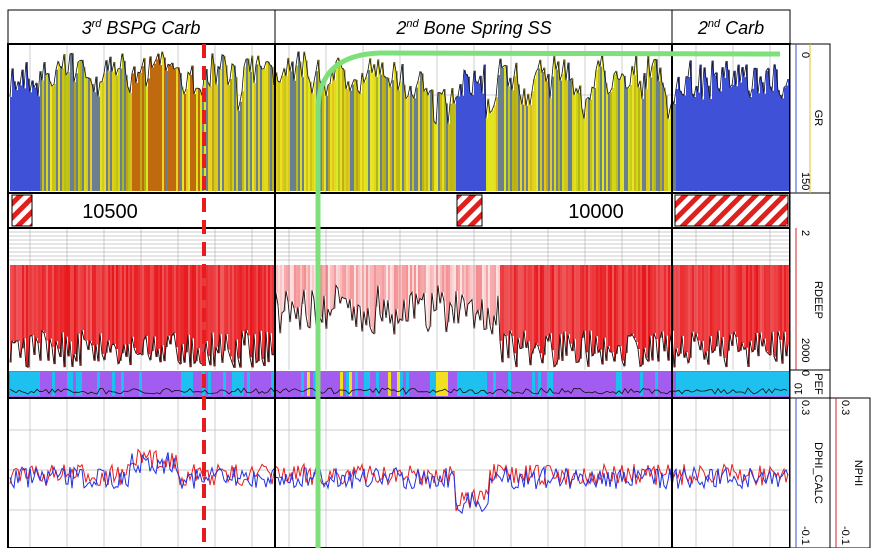 Image resolution: width=874 pixels, height=548 pixels. I want to click on label-column, so click(850, 472).